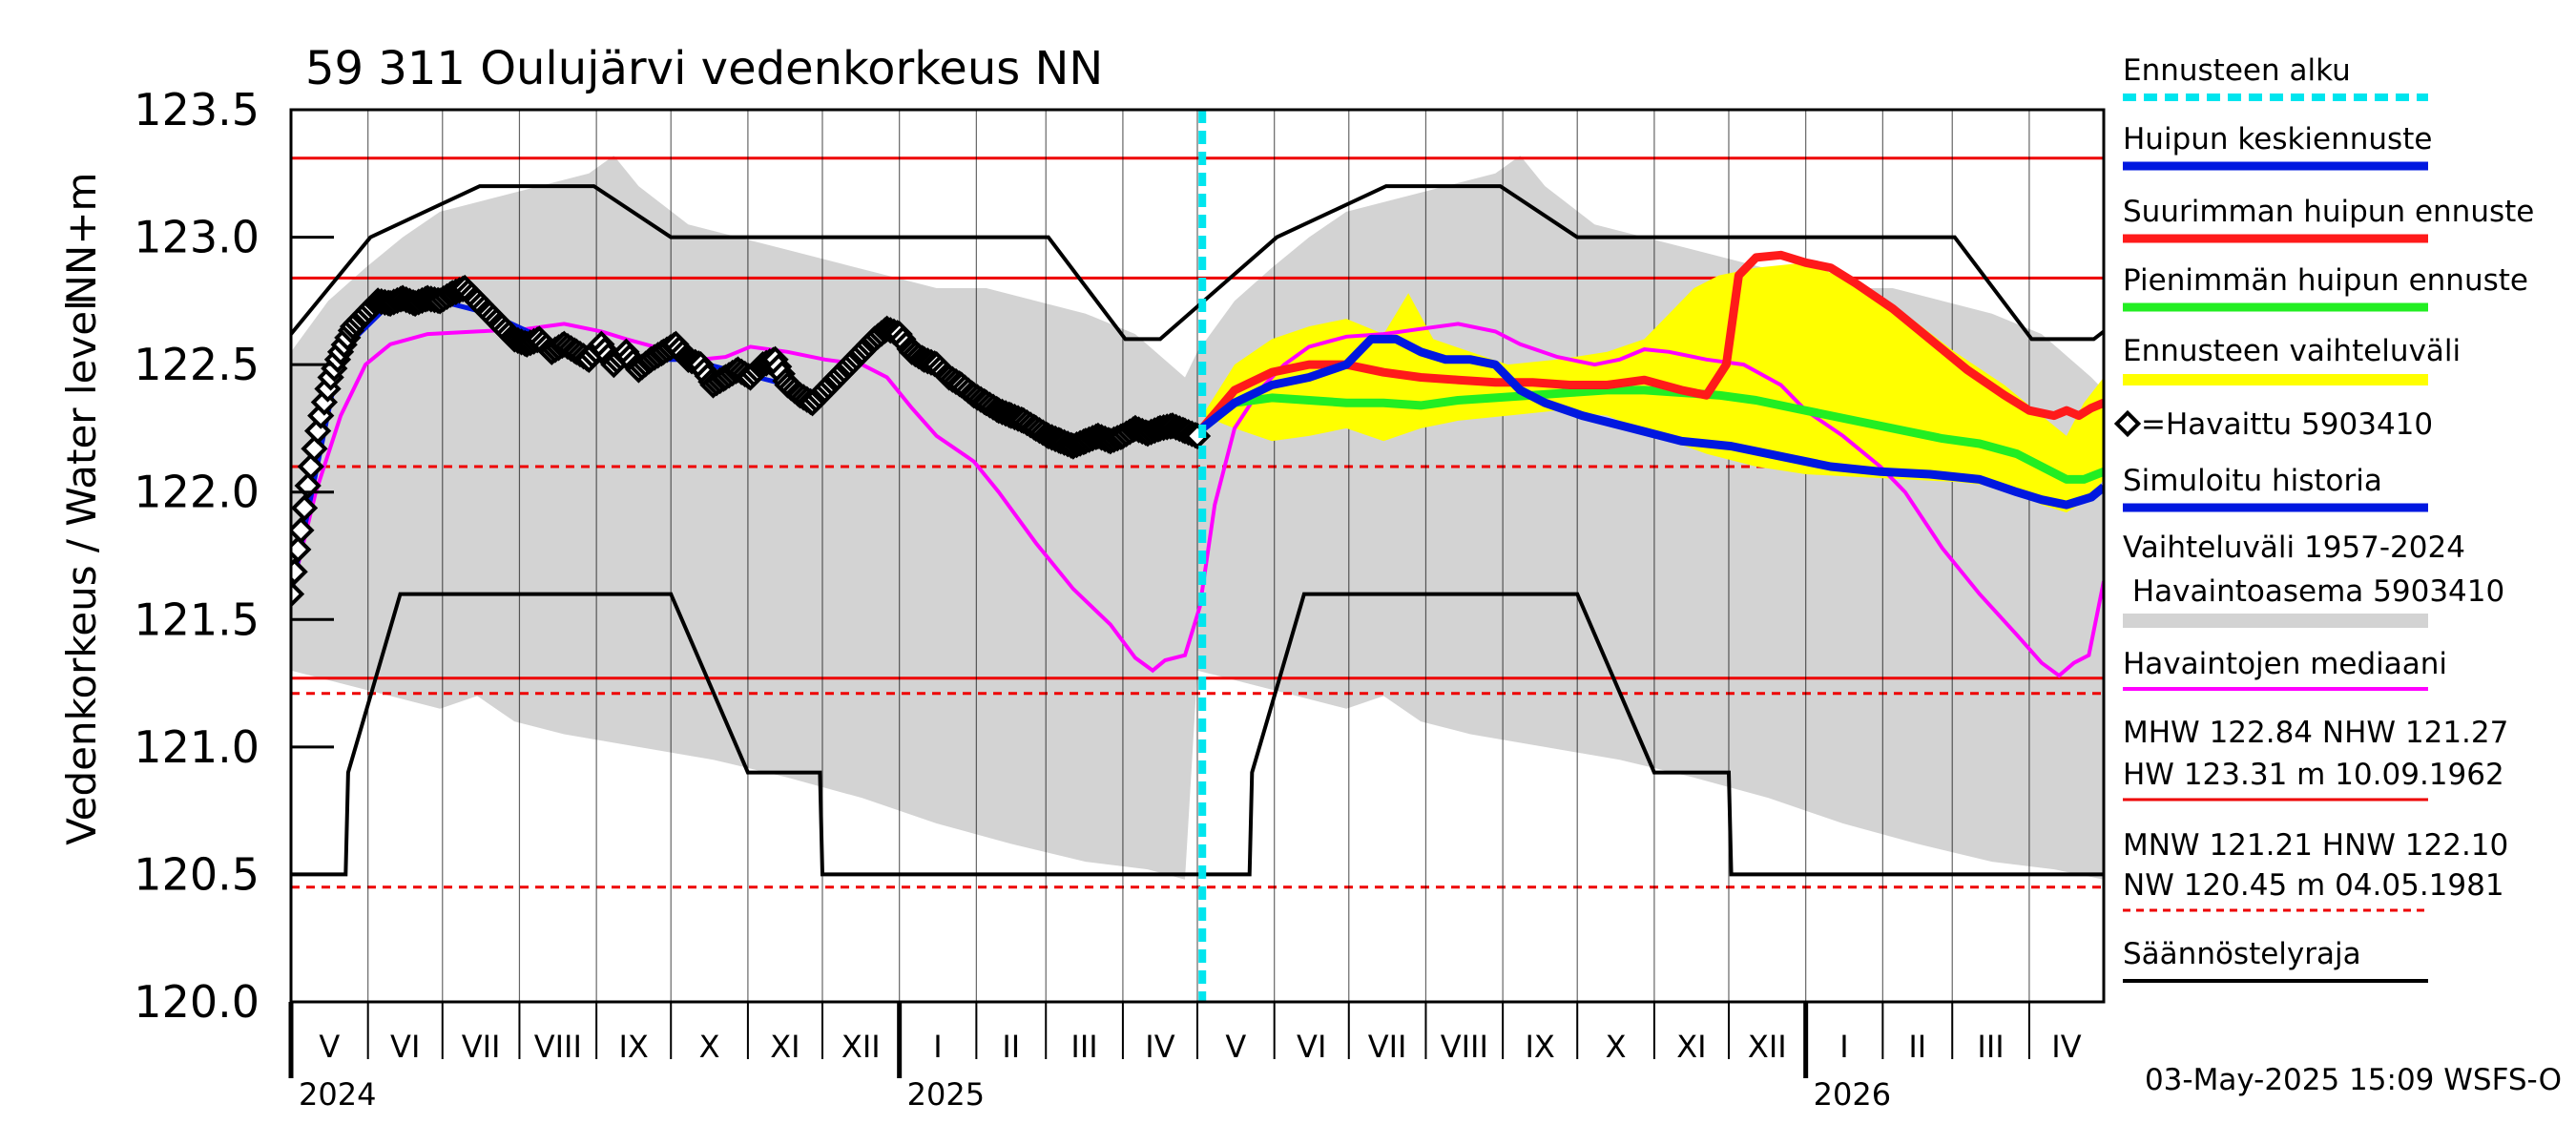 The width and height of the screenshot is (2576, 1145). Describe the element at coordinates (2285, 664) in the screenshot. I see `legend-median-label: Havaintojen mediaani` at that location.